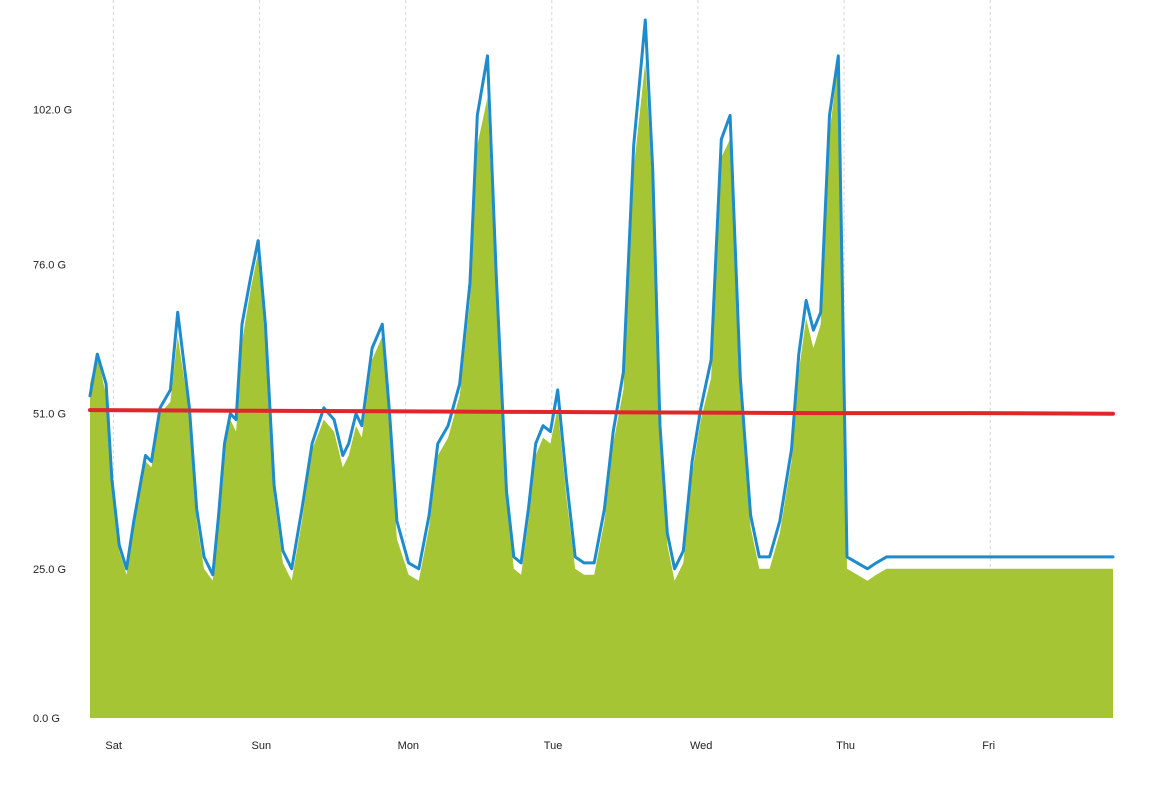  I want to click on x-tick-label: Tue, so click(553, 746).